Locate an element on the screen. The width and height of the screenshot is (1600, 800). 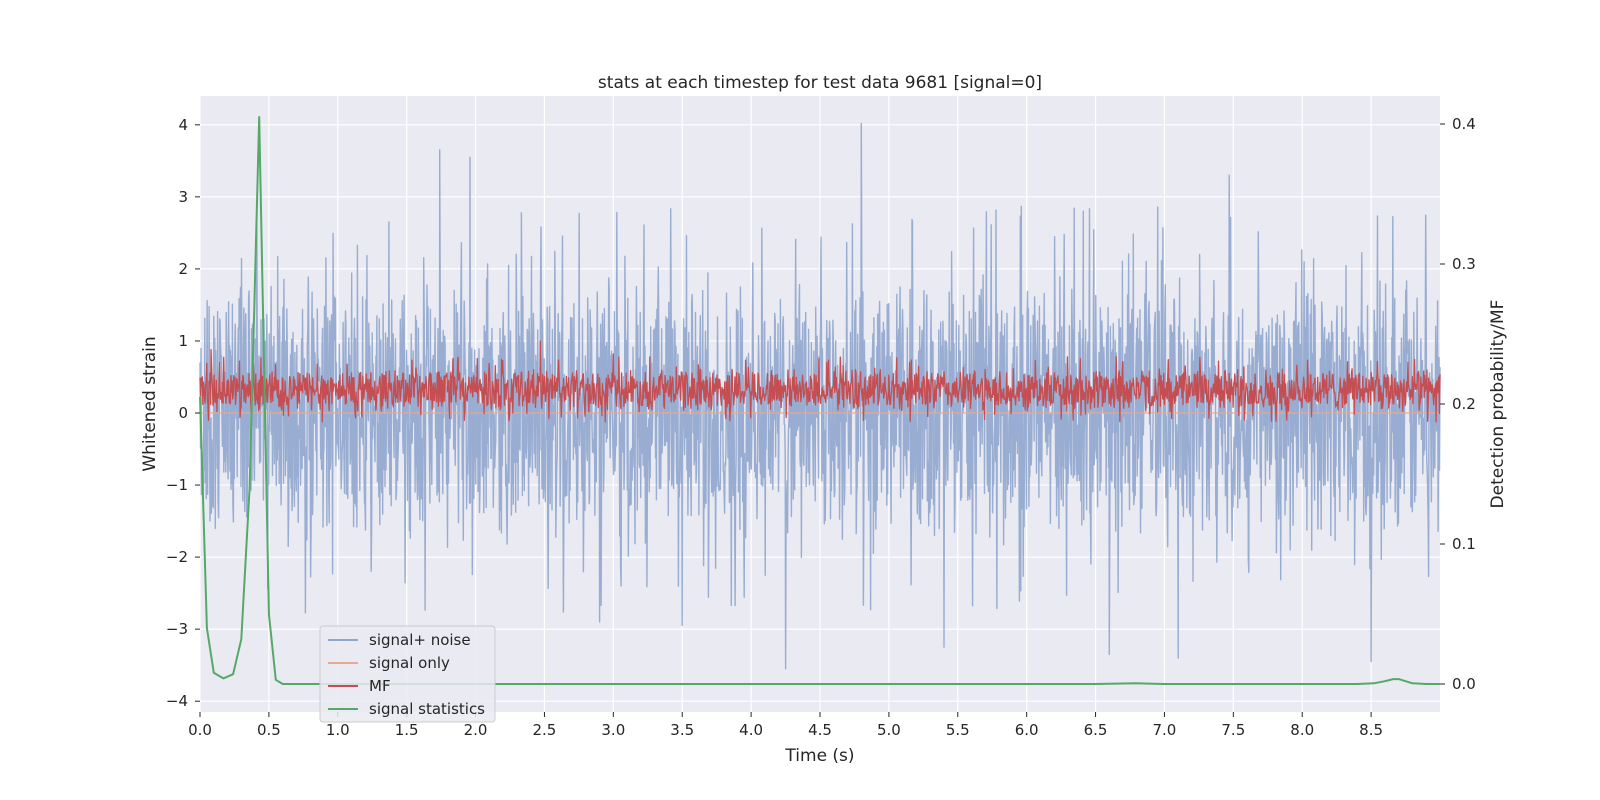
y2-axis-label: Detection probability/MF is located at coordinates (1498, 404).